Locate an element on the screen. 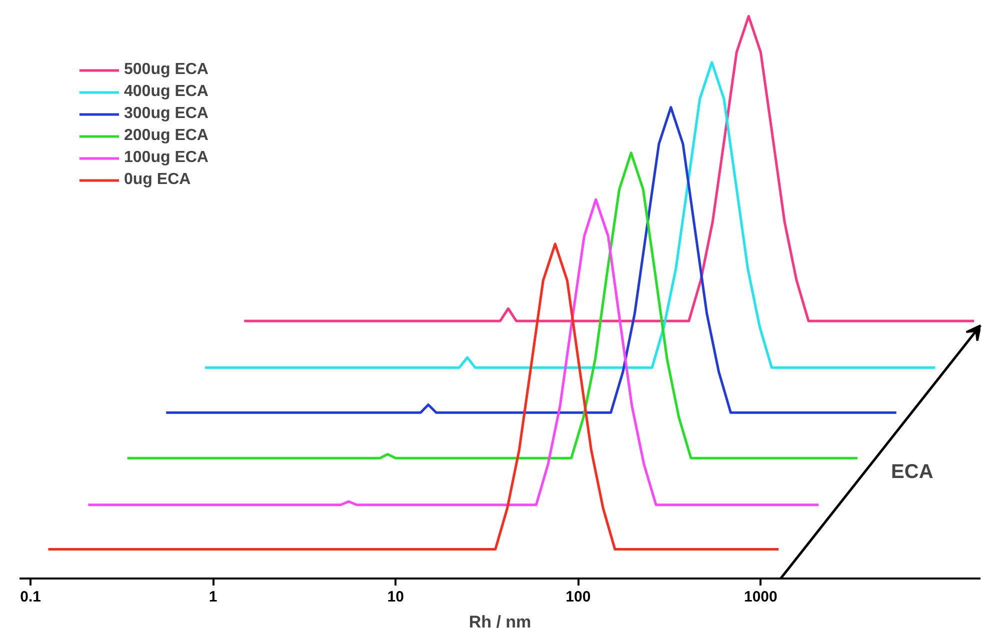  legend-label: 100ug ECA is located at coordinates (166, 158).